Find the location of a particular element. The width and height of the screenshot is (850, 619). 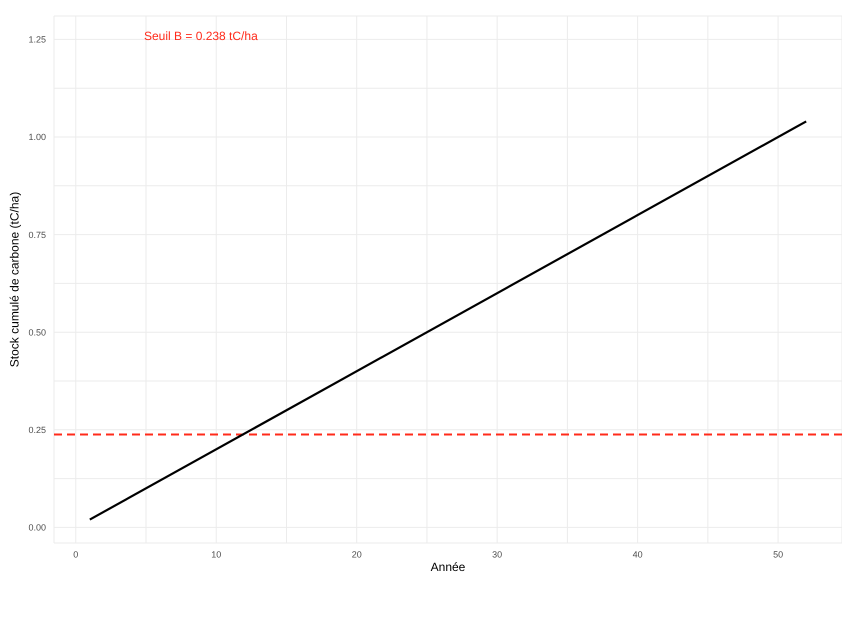

y-tick-label: 0.25 is located at coordinates (37, 429).